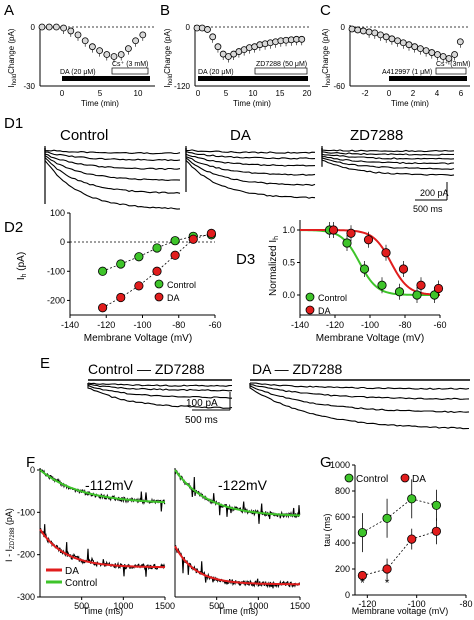 The width and height of the screenshot is (474, 620). Describe the element at coordinates (451, 71) in the screenshot. I see `c-bar-cs` at that location.